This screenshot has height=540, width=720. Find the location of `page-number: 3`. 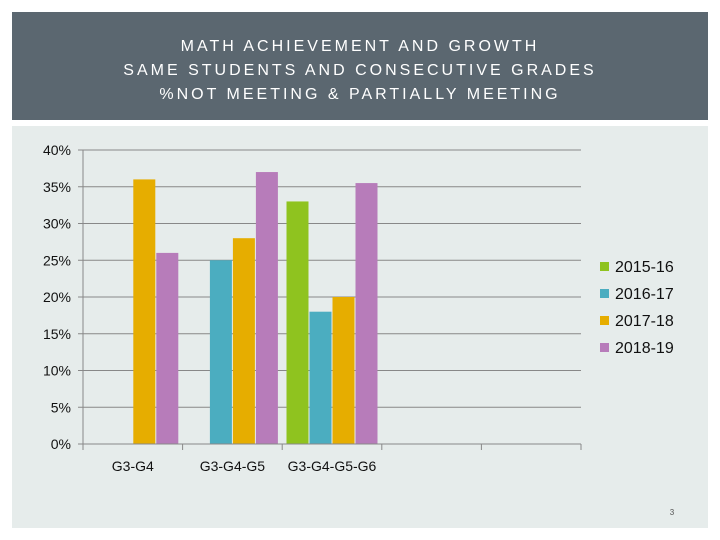

page-number: 3 is located at coordinates (672, 512).